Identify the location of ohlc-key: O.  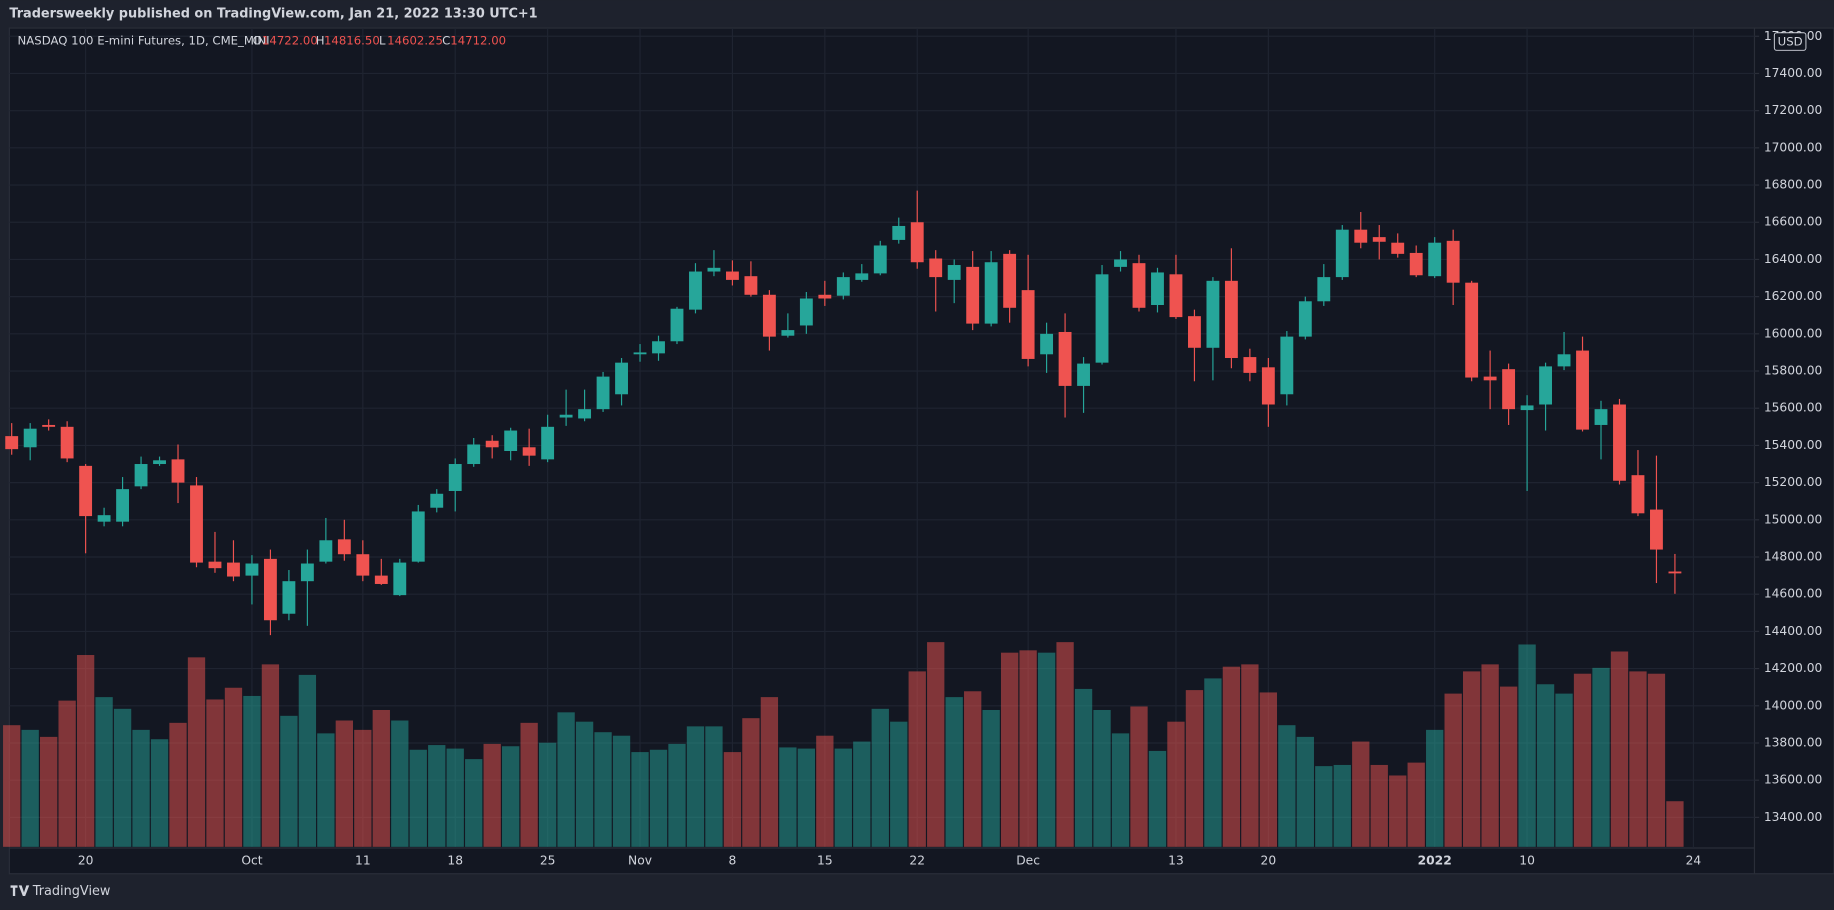
(257, 40).